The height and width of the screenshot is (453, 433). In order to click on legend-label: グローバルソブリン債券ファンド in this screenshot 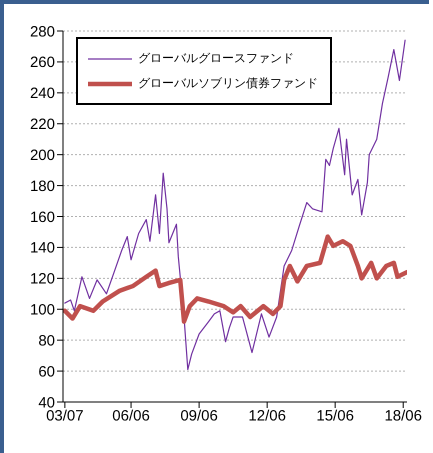, I will do `click(228, 83)`.